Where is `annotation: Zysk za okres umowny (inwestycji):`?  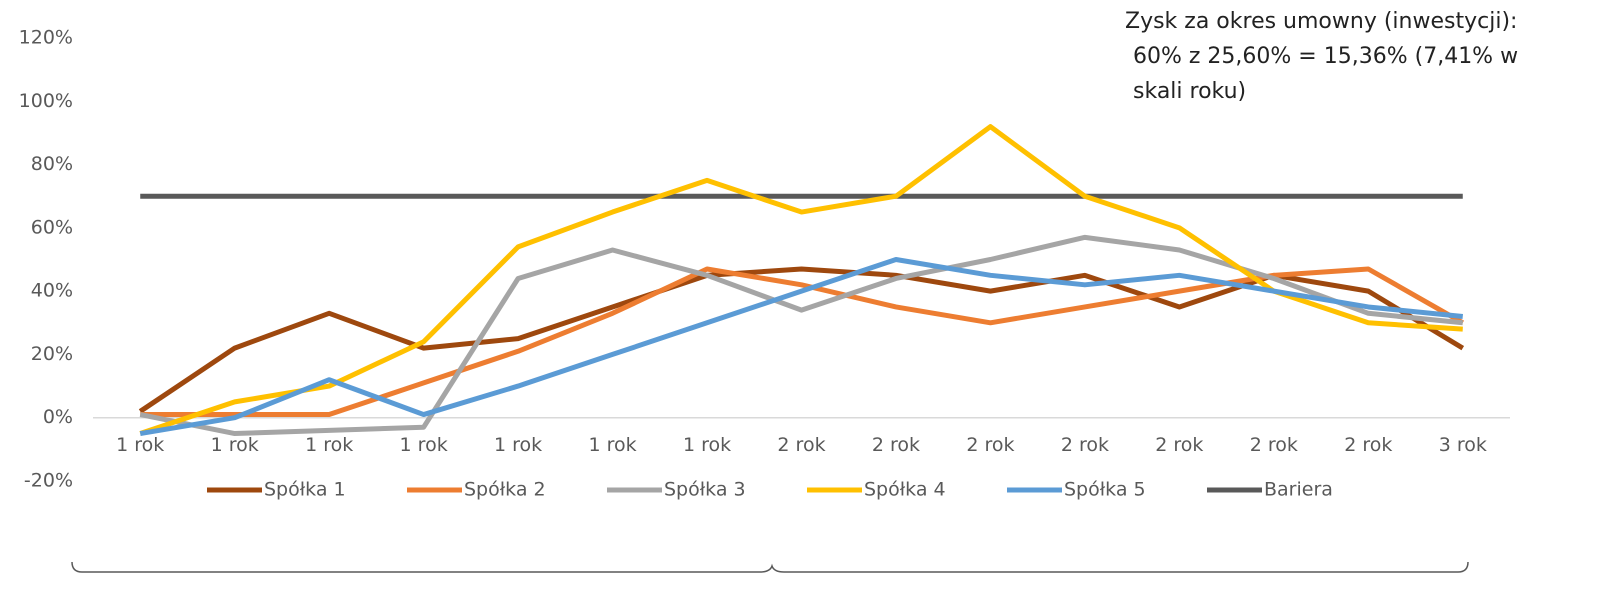 annotation: Zysk za okres umowny (inwestycji): is located at coordinates (1321, 21).